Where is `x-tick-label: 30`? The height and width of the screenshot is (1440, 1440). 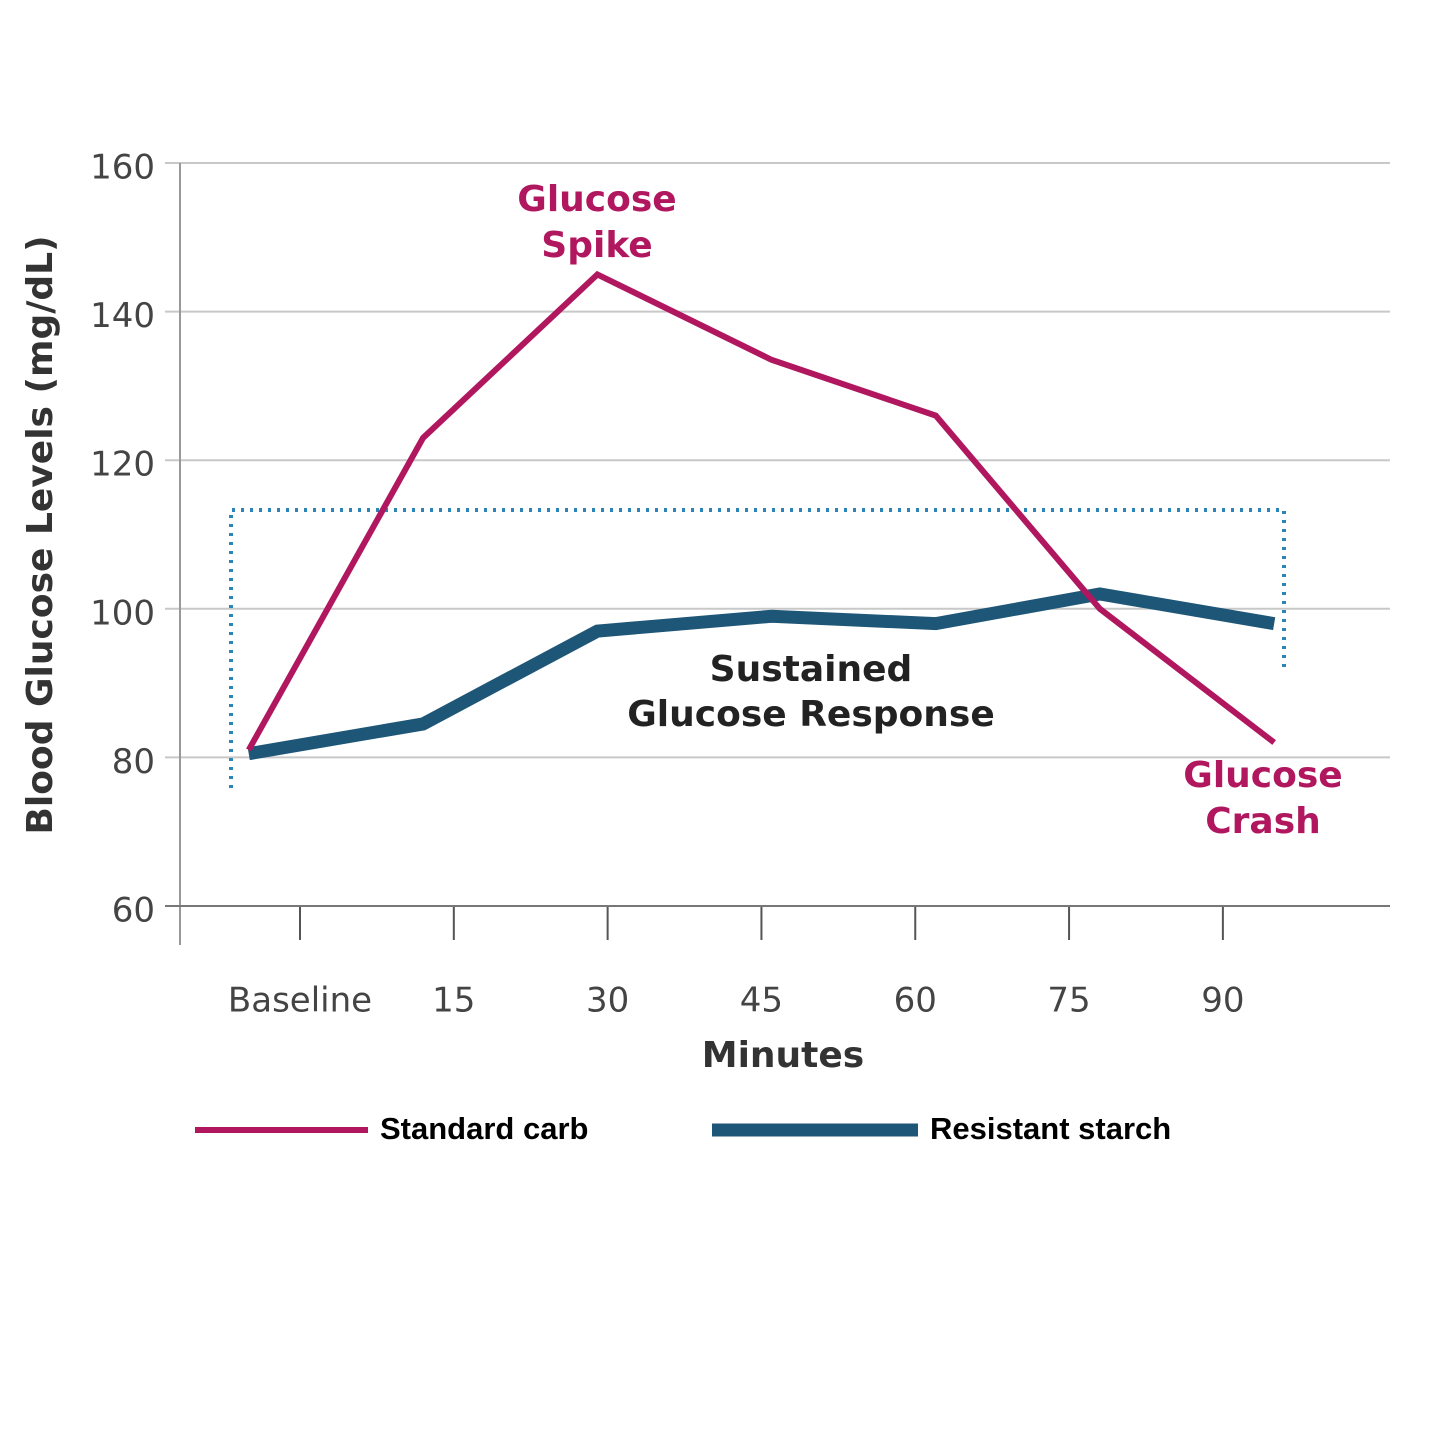
x-tick-label: 30 is located at coordinates (607, 1001).